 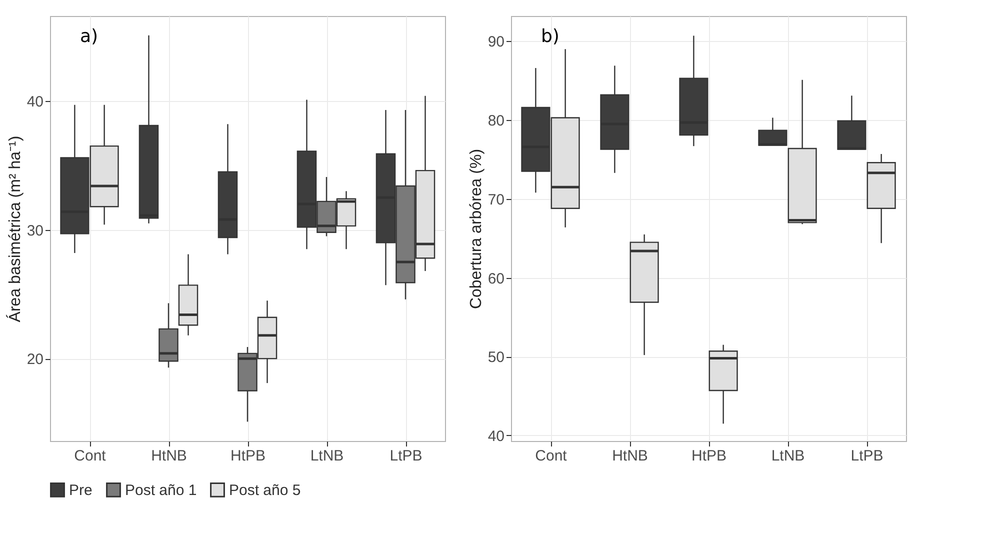 I want to click on y-axis-title: Área basimétrica (m² ha⁻¹), so click(x=15, y=229).